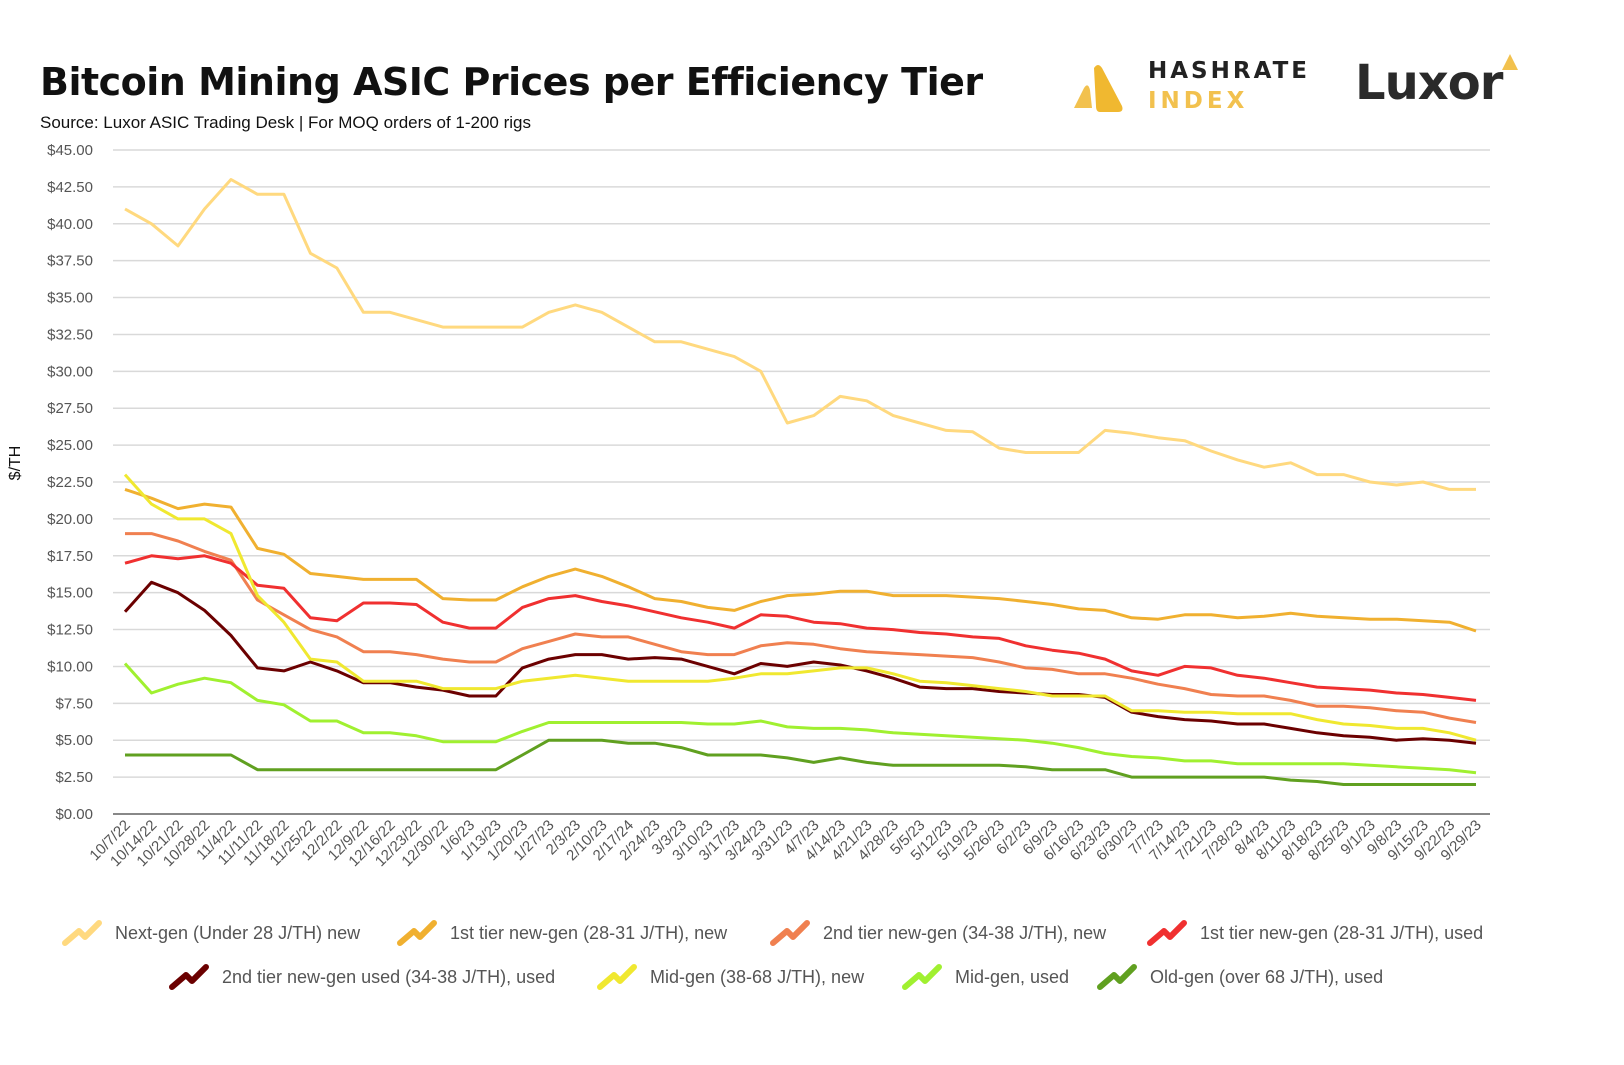  I want to click on index-text: INDEX, so click(1198, 101).